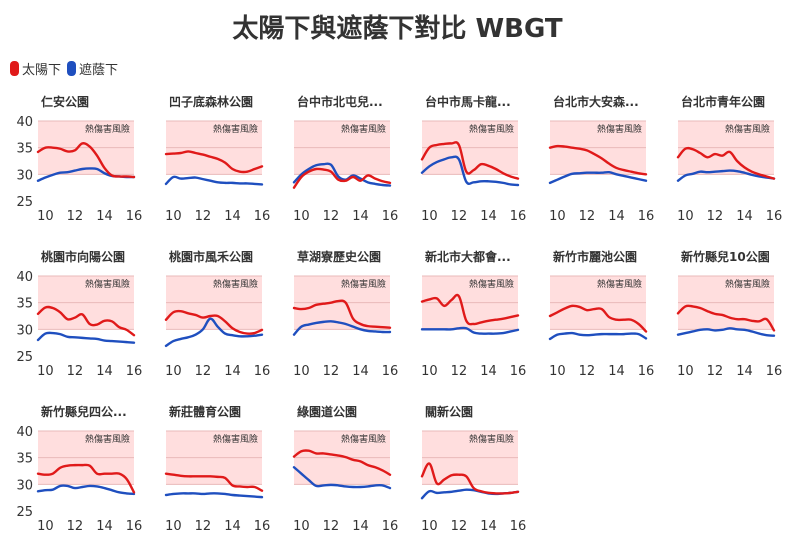 The image size is (795, 546). I want to click on panel-13-xtick: 16, so click(134, 526).